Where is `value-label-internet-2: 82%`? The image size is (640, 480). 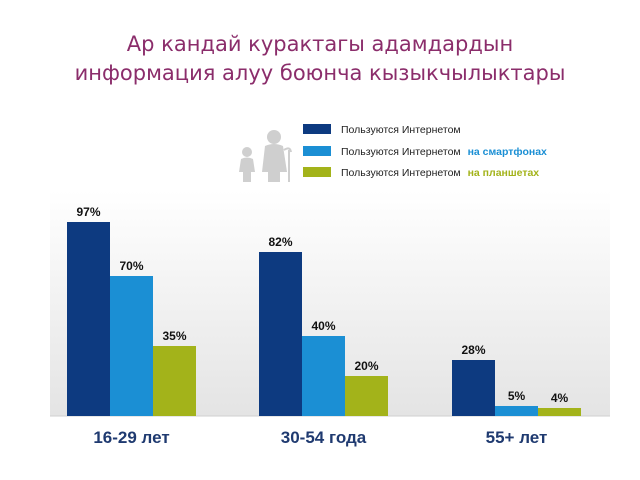
value-label-internet-2: 82% is located at coordinates (280, 242).